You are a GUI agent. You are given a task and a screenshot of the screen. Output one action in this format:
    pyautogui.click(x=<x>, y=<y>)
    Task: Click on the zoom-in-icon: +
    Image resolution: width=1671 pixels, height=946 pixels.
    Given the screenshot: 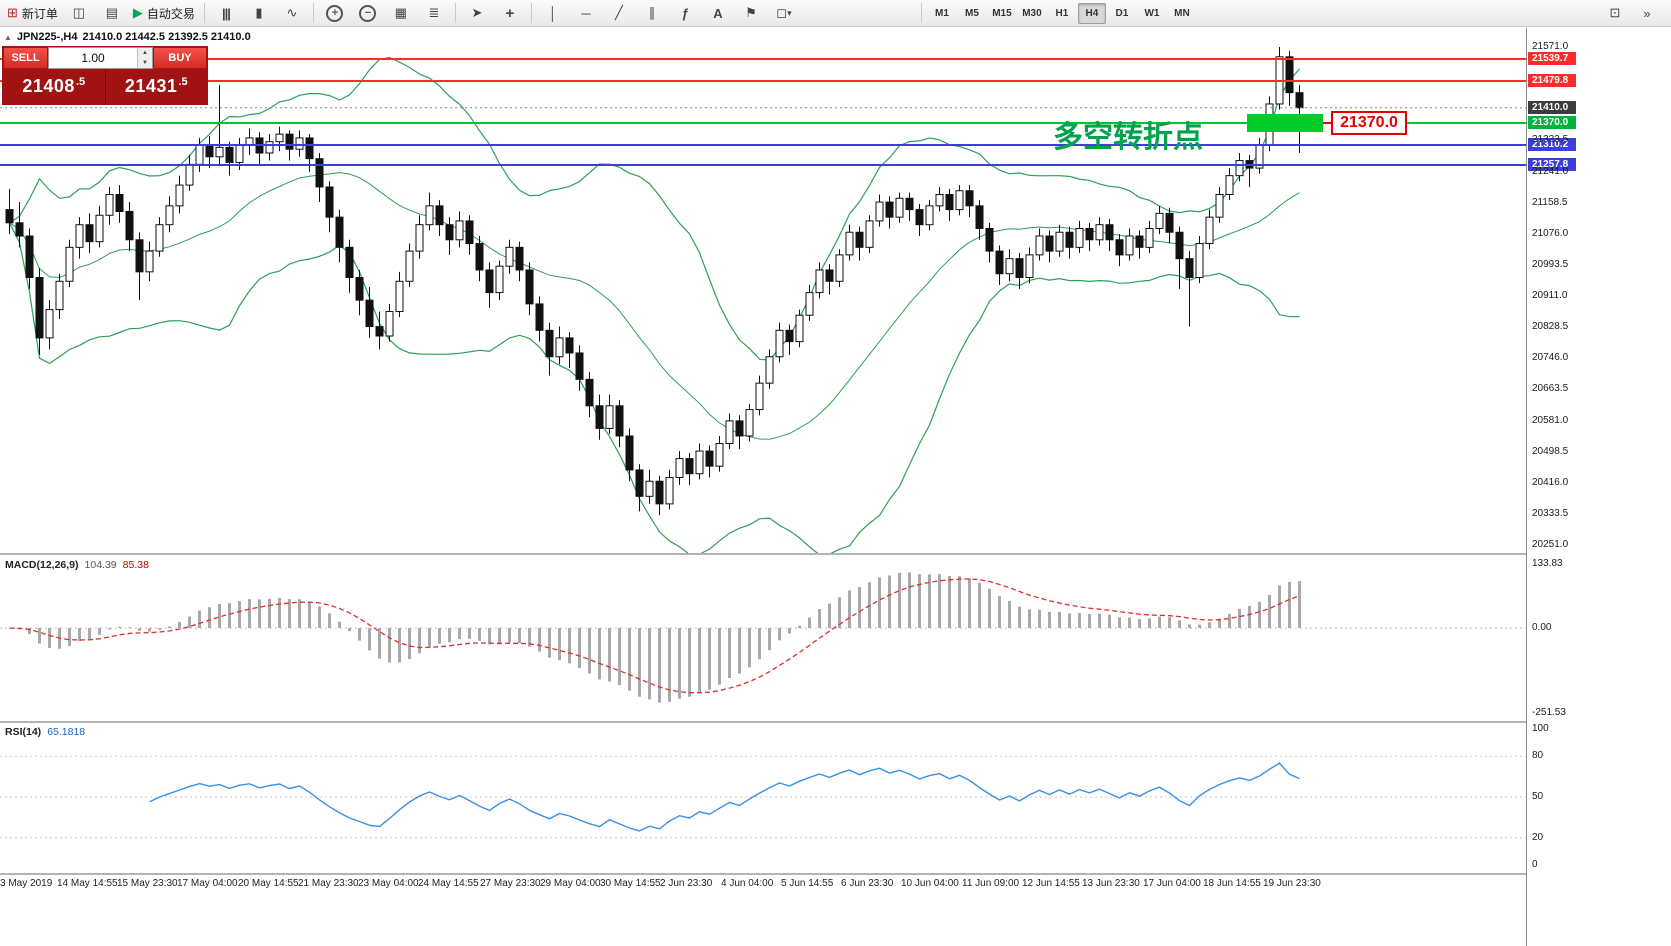 What is the action you would take?
    pyautogui.click(x=335, y=13)
    